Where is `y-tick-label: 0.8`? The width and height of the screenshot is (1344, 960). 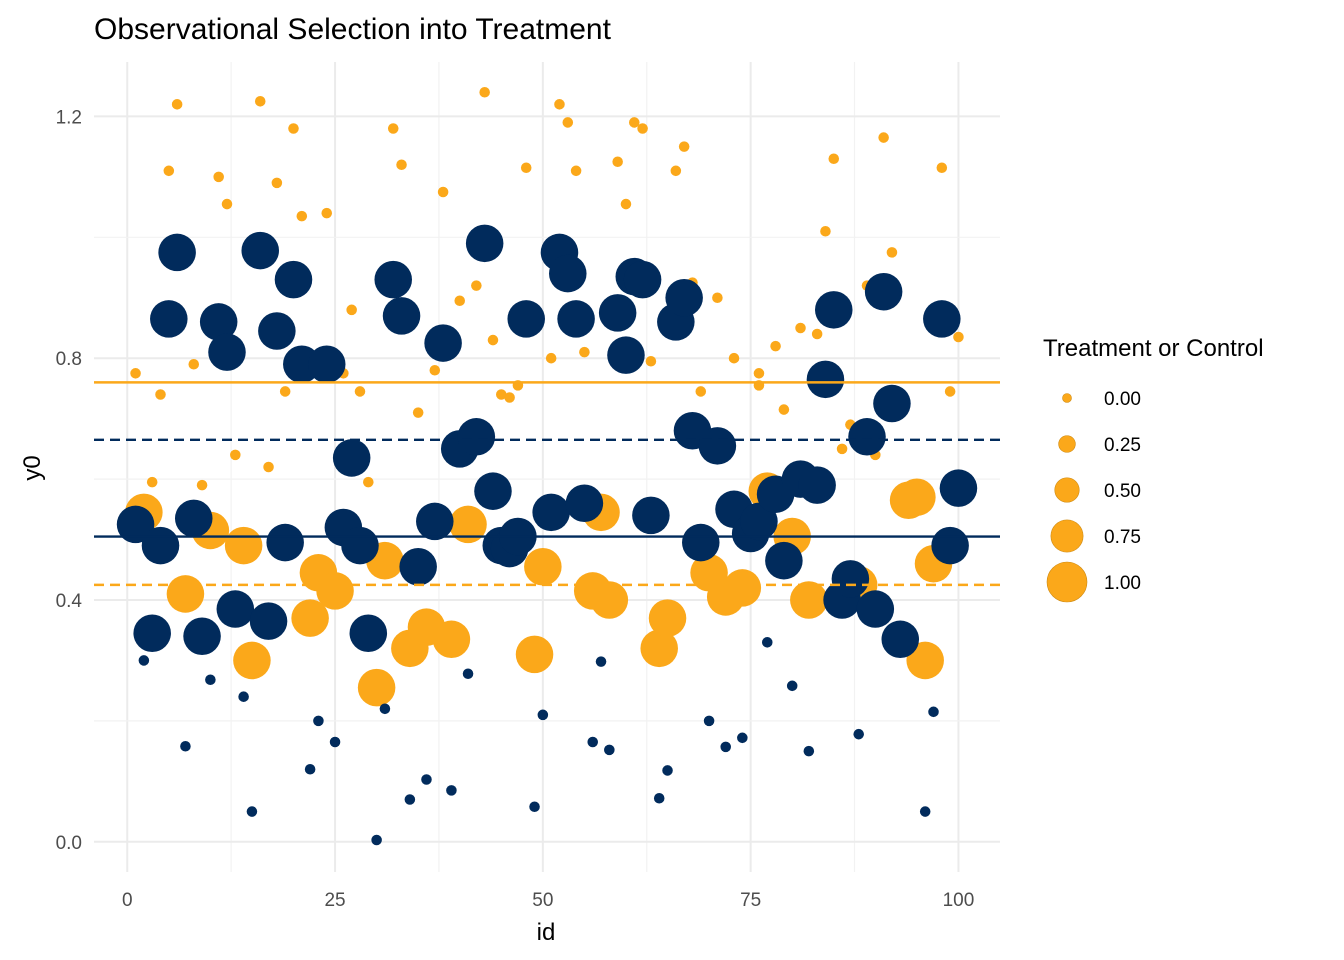
y-tick-label: 0.8 is located at coordinates (69, 359).